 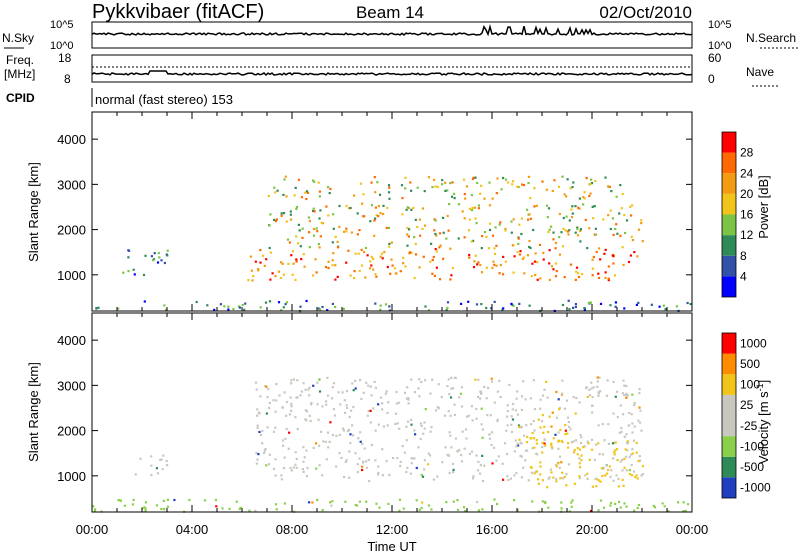 What do you see at coordinates (729, 286) in the screenshot?
I see `colorbar-segment` at bounding box center [729, 286].